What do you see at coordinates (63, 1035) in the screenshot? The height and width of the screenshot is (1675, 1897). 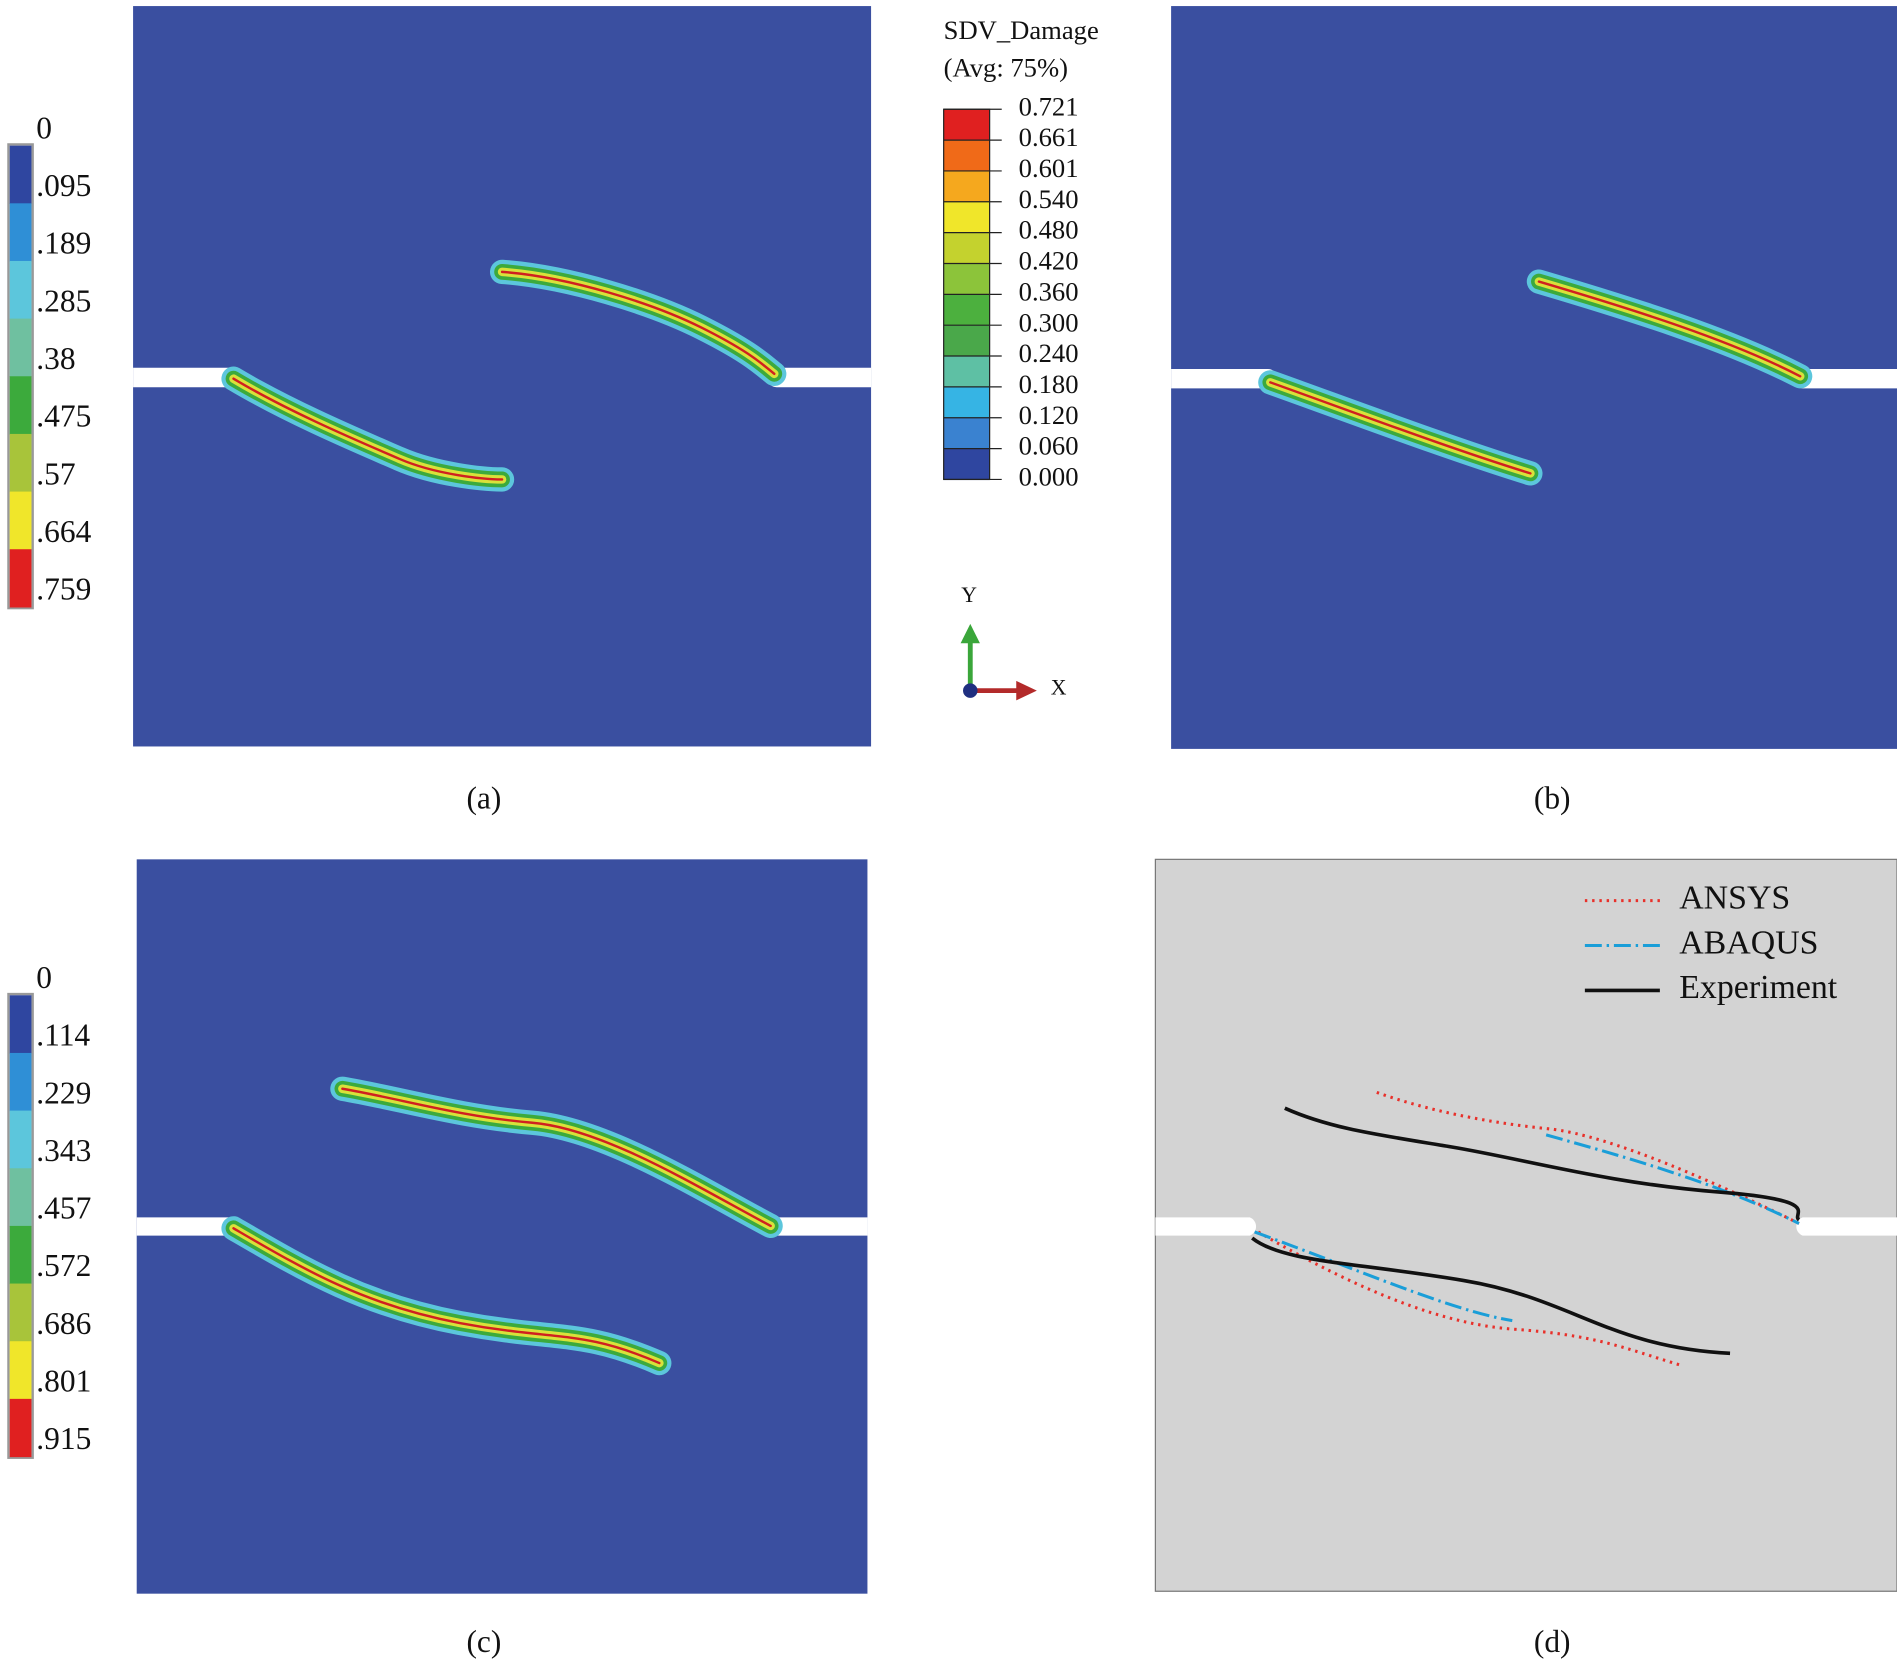 I see `colorbar-label: .114` at bounding box center [63, 1035].